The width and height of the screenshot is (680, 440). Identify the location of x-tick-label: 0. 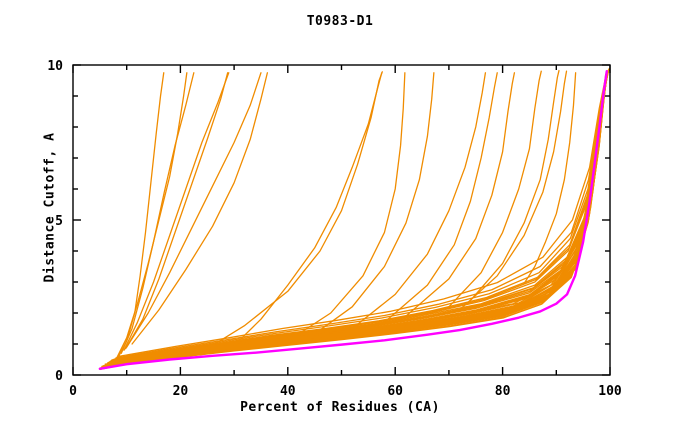
(73, 391).